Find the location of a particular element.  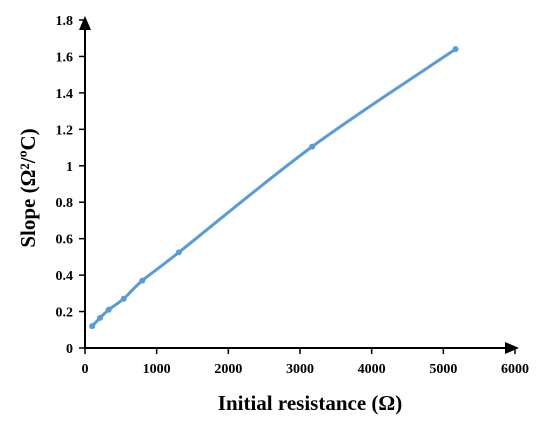

x-tick-label: 5000 is located at coordinates (443, 369).